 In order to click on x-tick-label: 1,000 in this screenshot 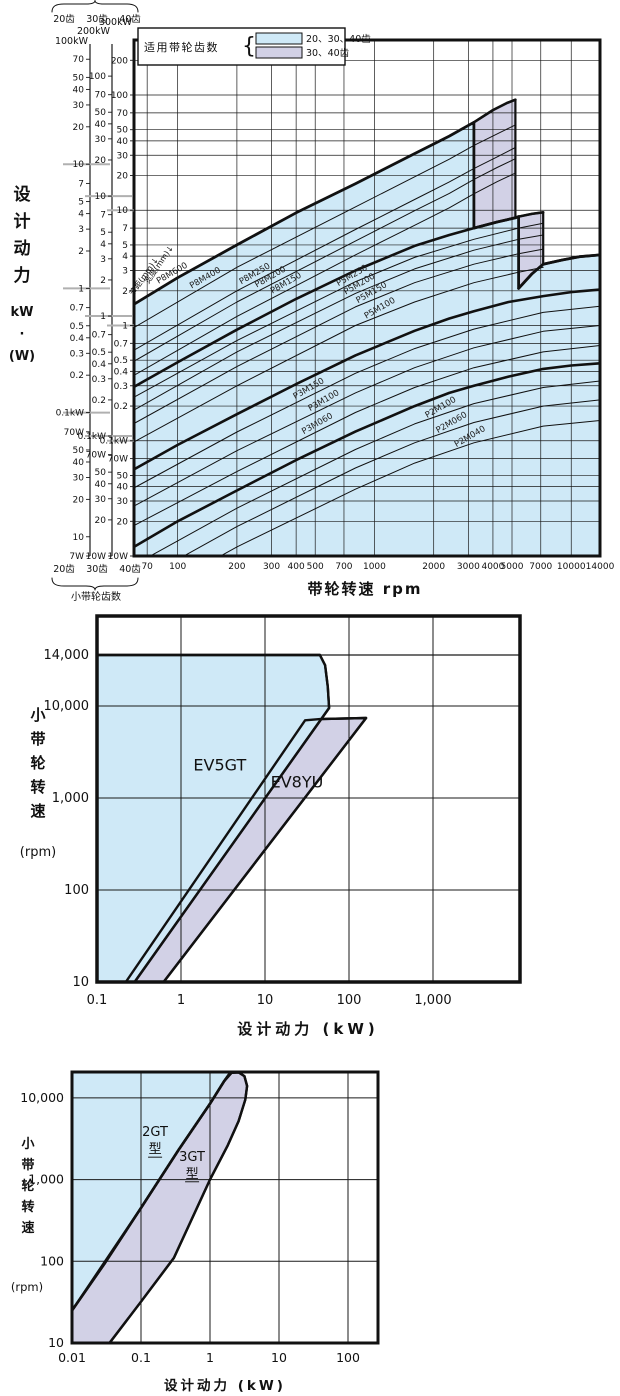, I will do `click(432, 1000)`.